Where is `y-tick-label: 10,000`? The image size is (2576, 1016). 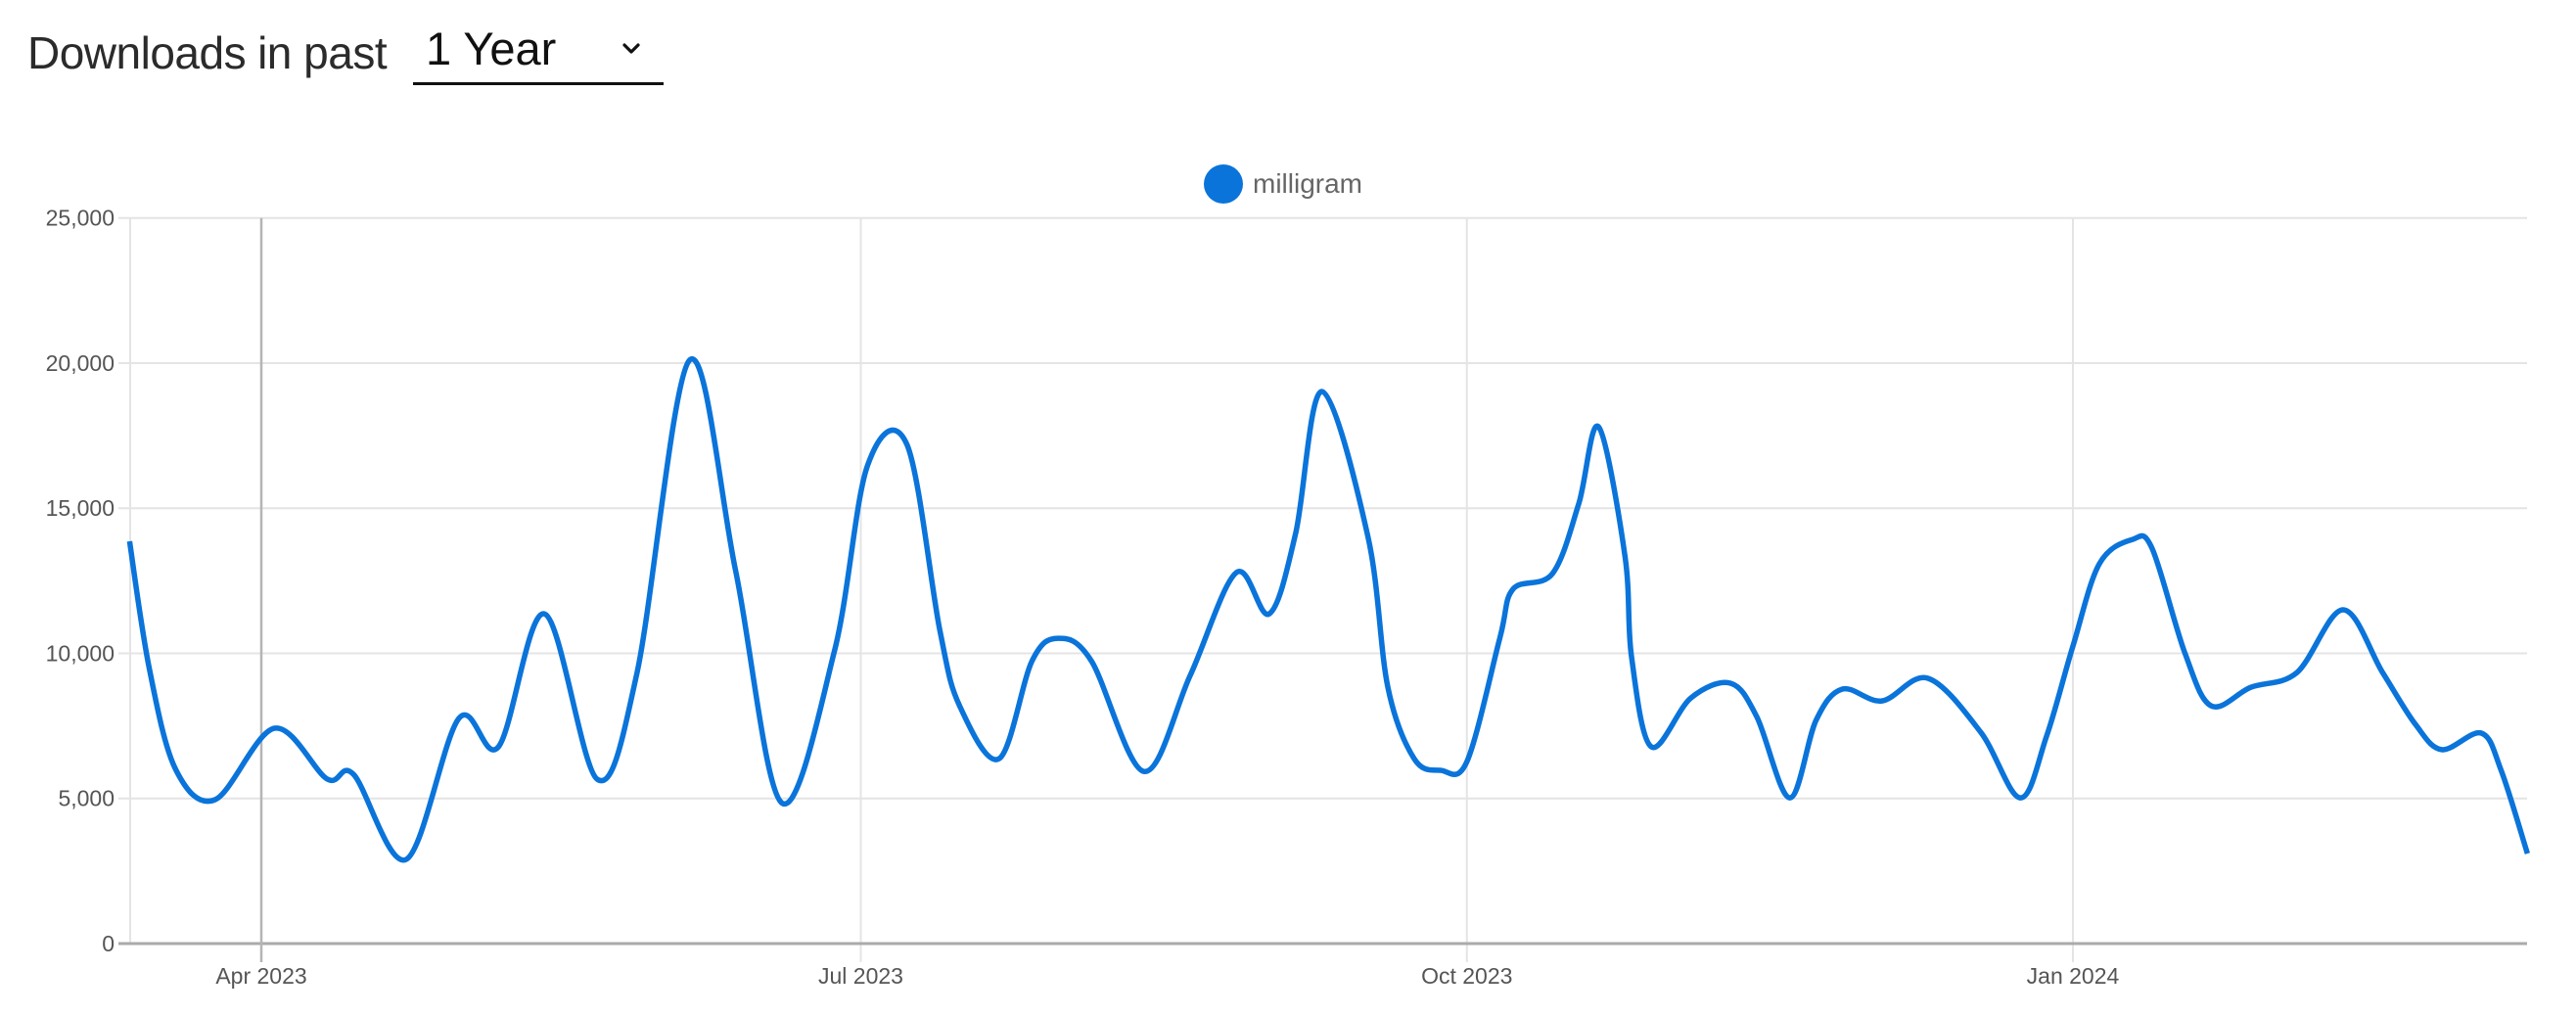
y-tick-label: 10,000 is located at coordinates (81, 653).